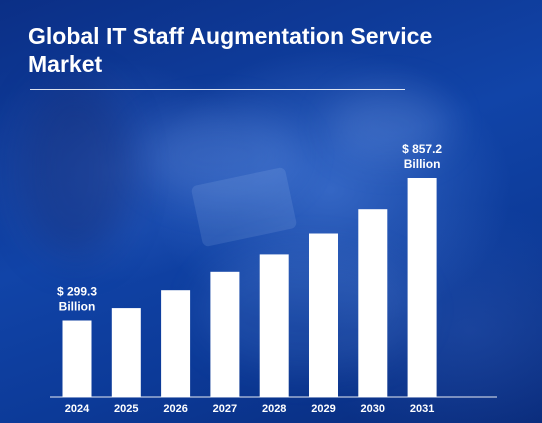  I want to click on data-label-2031-line-1: $ 857.2, so click(422, 149).